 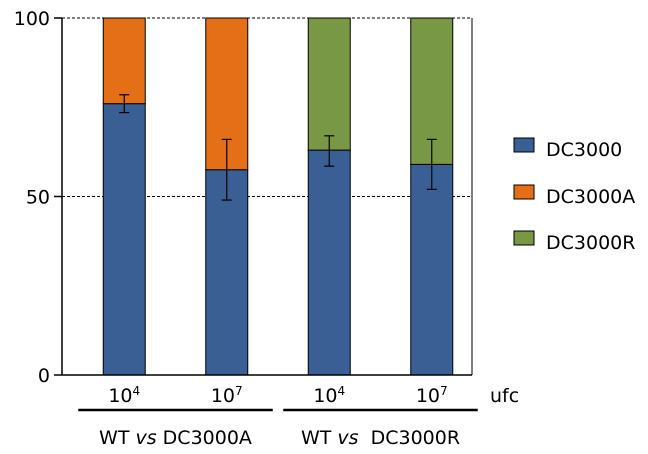 I want to click on legend-swatch-dc3000, so click(x=524, y=145).